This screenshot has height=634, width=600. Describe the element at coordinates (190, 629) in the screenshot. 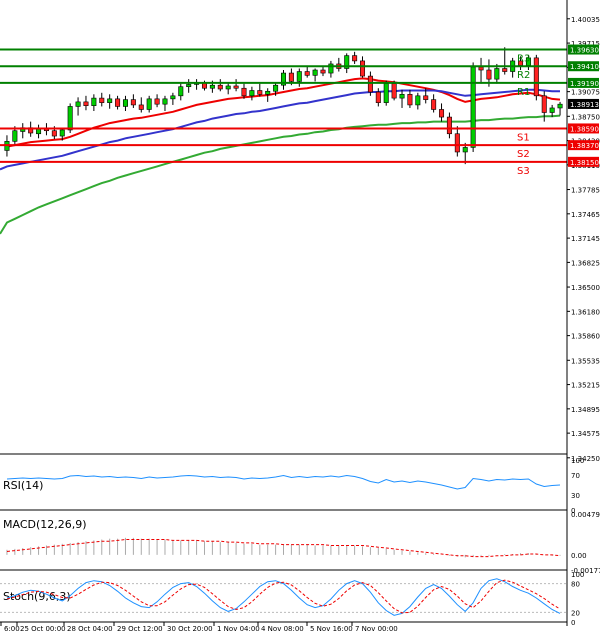

I see `x-tick-label: 30 Oct 20:00` at that location.